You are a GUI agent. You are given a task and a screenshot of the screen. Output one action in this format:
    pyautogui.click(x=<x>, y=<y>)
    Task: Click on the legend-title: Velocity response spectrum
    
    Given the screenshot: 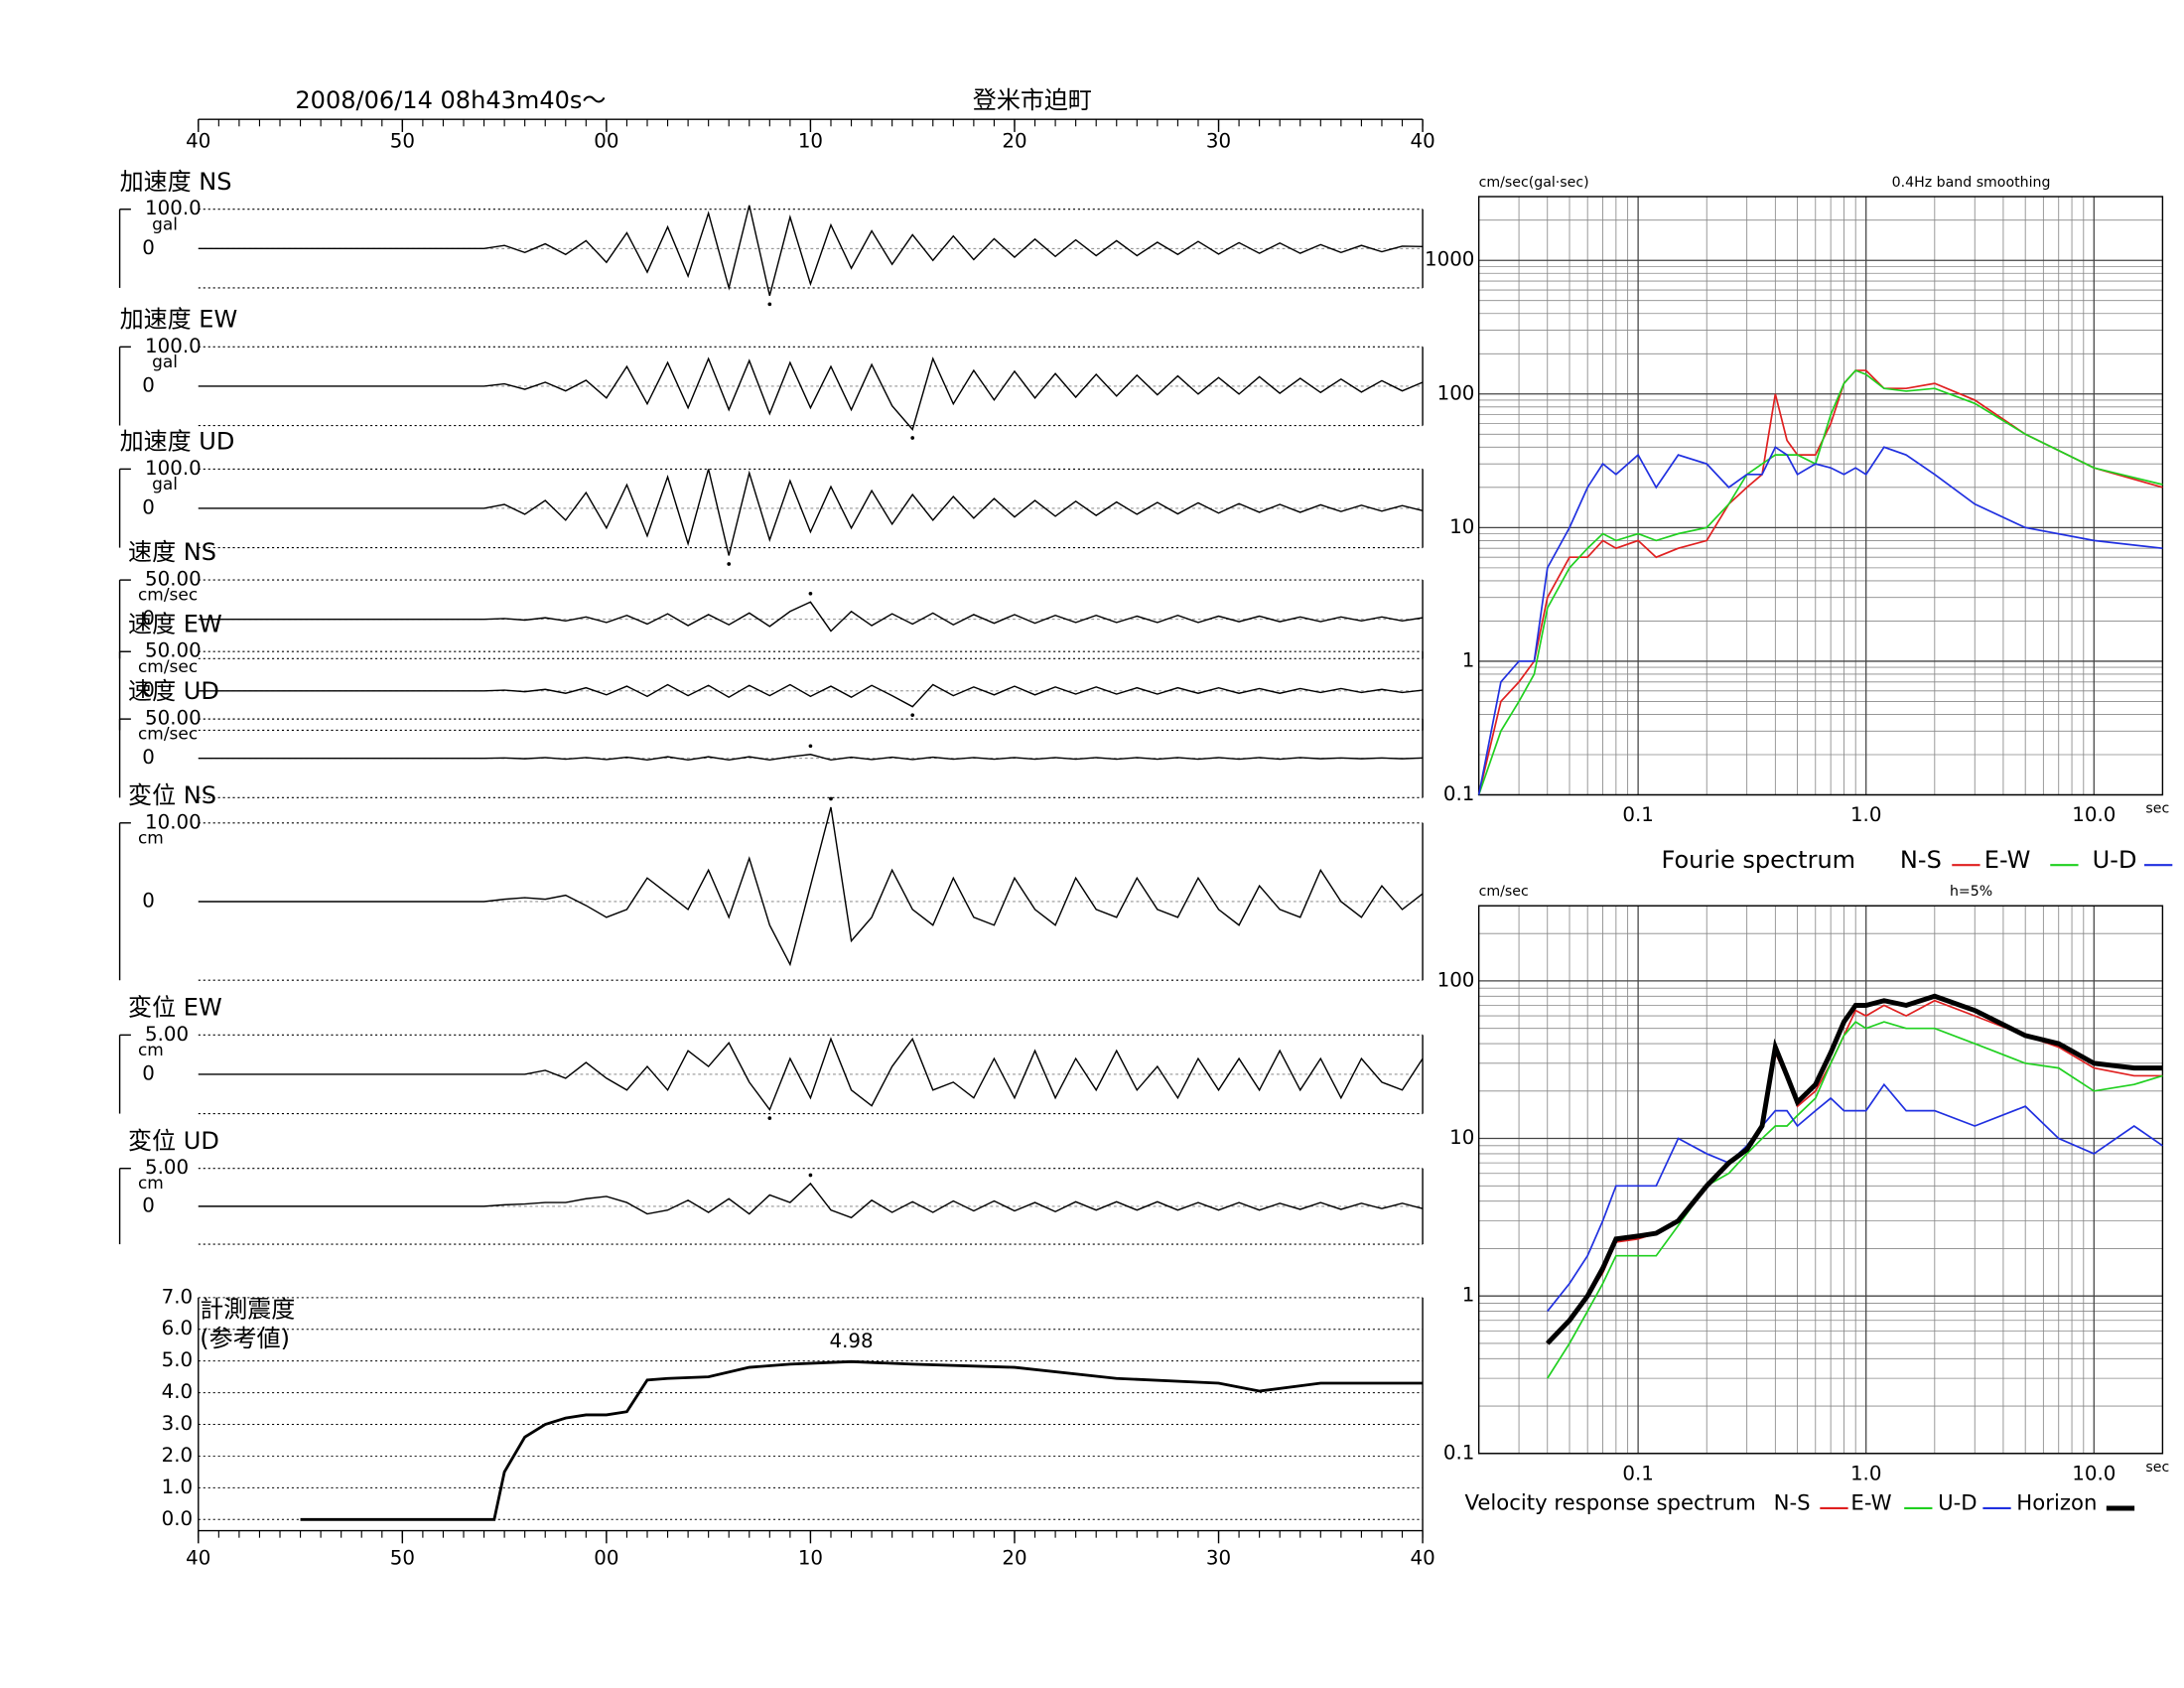 What is the action you would take?
    pyautogui.click(x=1609, y=1503)
    